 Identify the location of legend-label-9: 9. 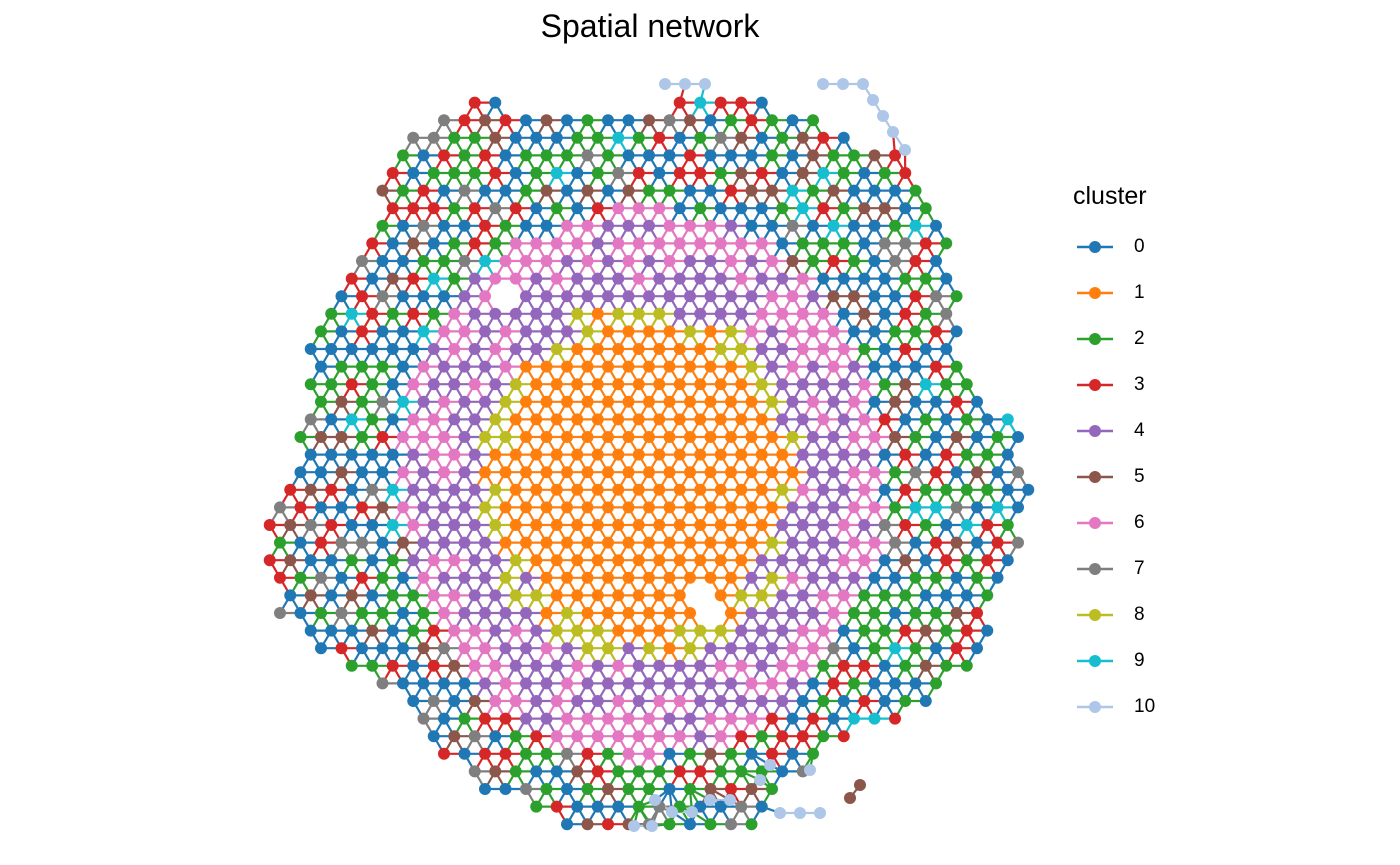
(1139, 660).